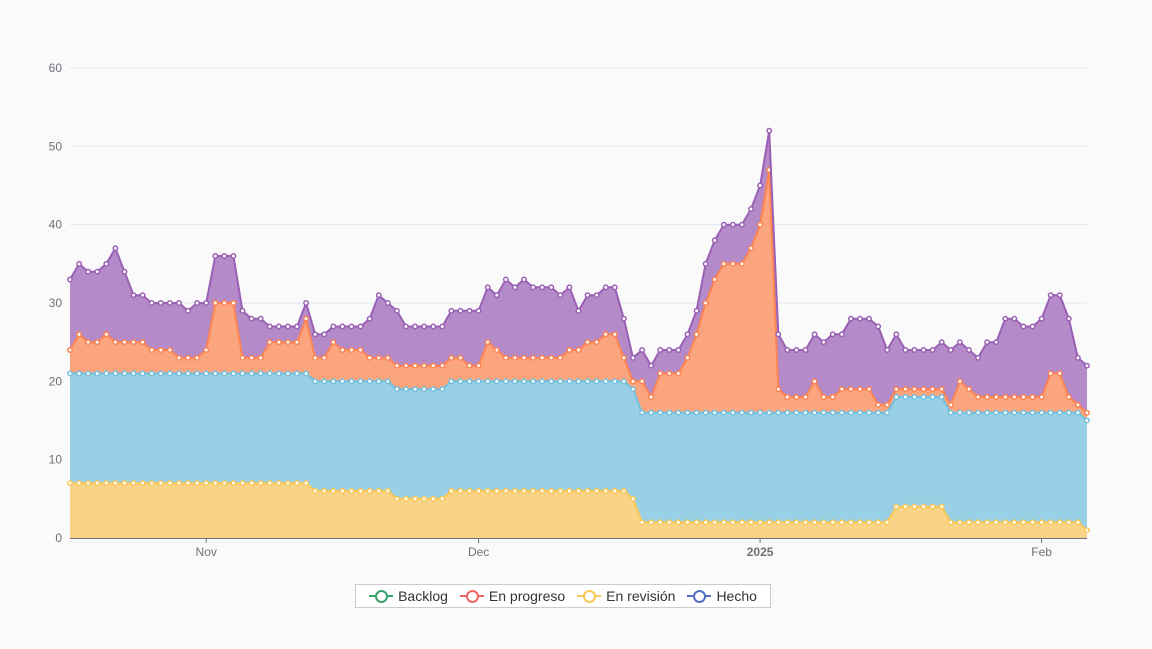  I want to click on legend-backlog-icon, so click(381, 596).